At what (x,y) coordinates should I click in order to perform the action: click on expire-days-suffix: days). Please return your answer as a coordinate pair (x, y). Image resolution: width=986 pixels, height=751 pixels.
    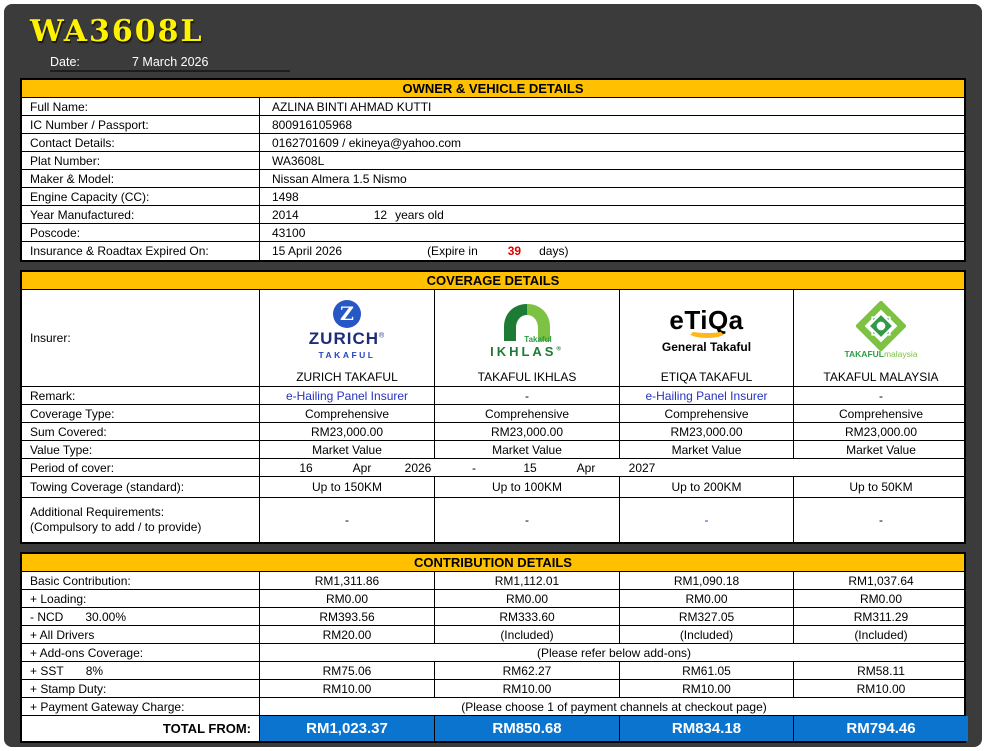
    Looking at the image, I should click on (554, 251).